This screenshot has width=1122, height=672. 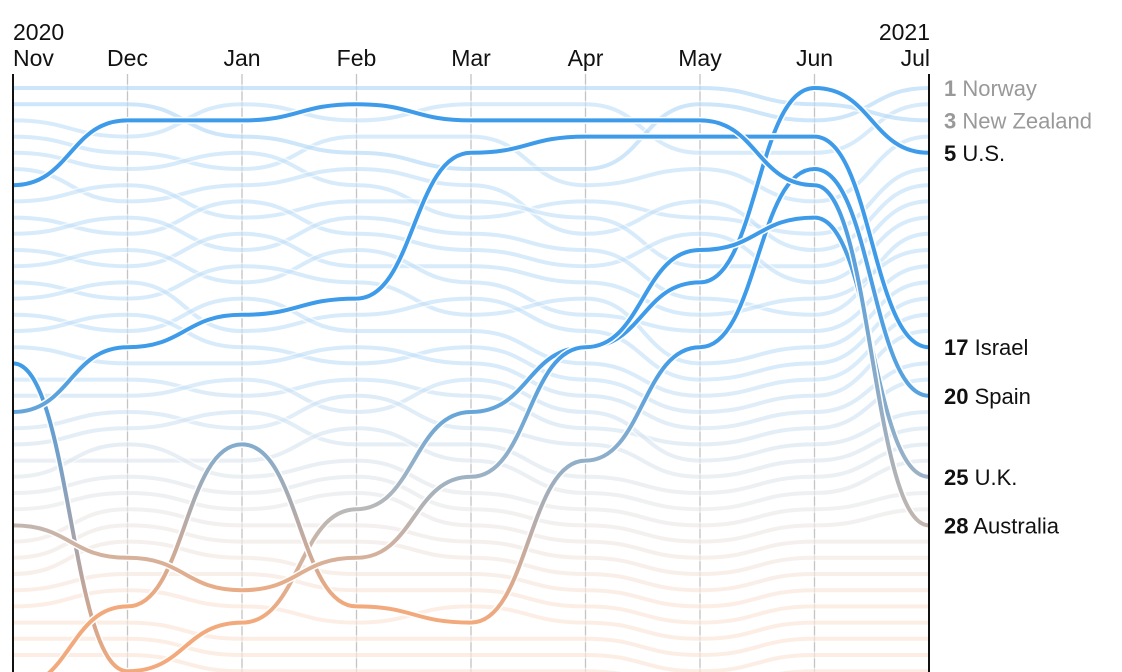 I want to click on month-label-nov: Nov, so click(x=33, y=58).